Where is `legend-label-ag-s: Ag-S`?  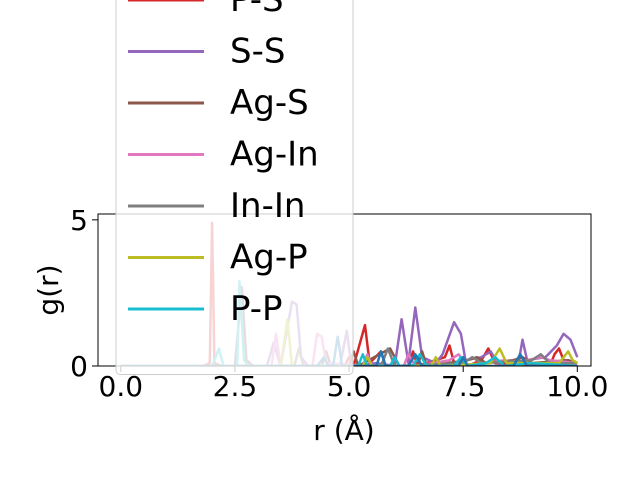 legend-label-ag-s: Ag-S is located at coordinates (269, 103).